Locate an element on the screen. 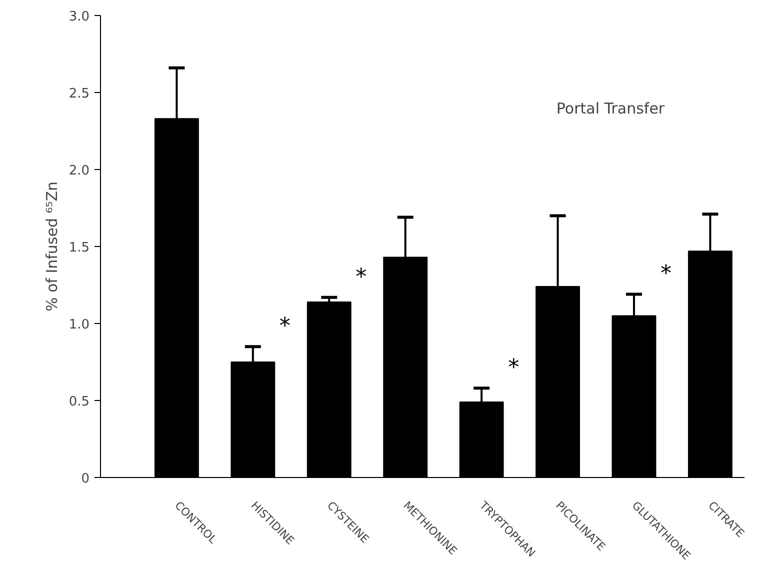 This screenshot has height=587, width=764. y-tick-label: 2.0 is located at coordinates (79, 171).